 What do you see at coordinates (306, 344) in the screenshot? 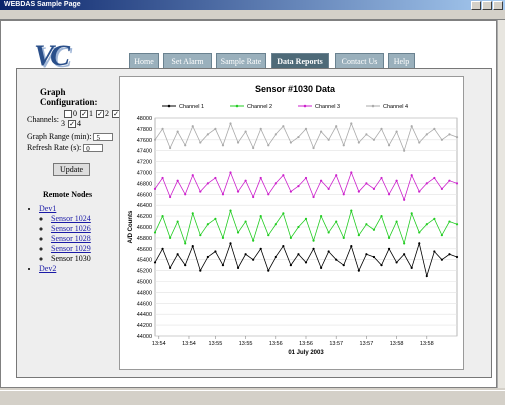
I see `x-tick-label: 13:56` at bounding box center [306, 344].